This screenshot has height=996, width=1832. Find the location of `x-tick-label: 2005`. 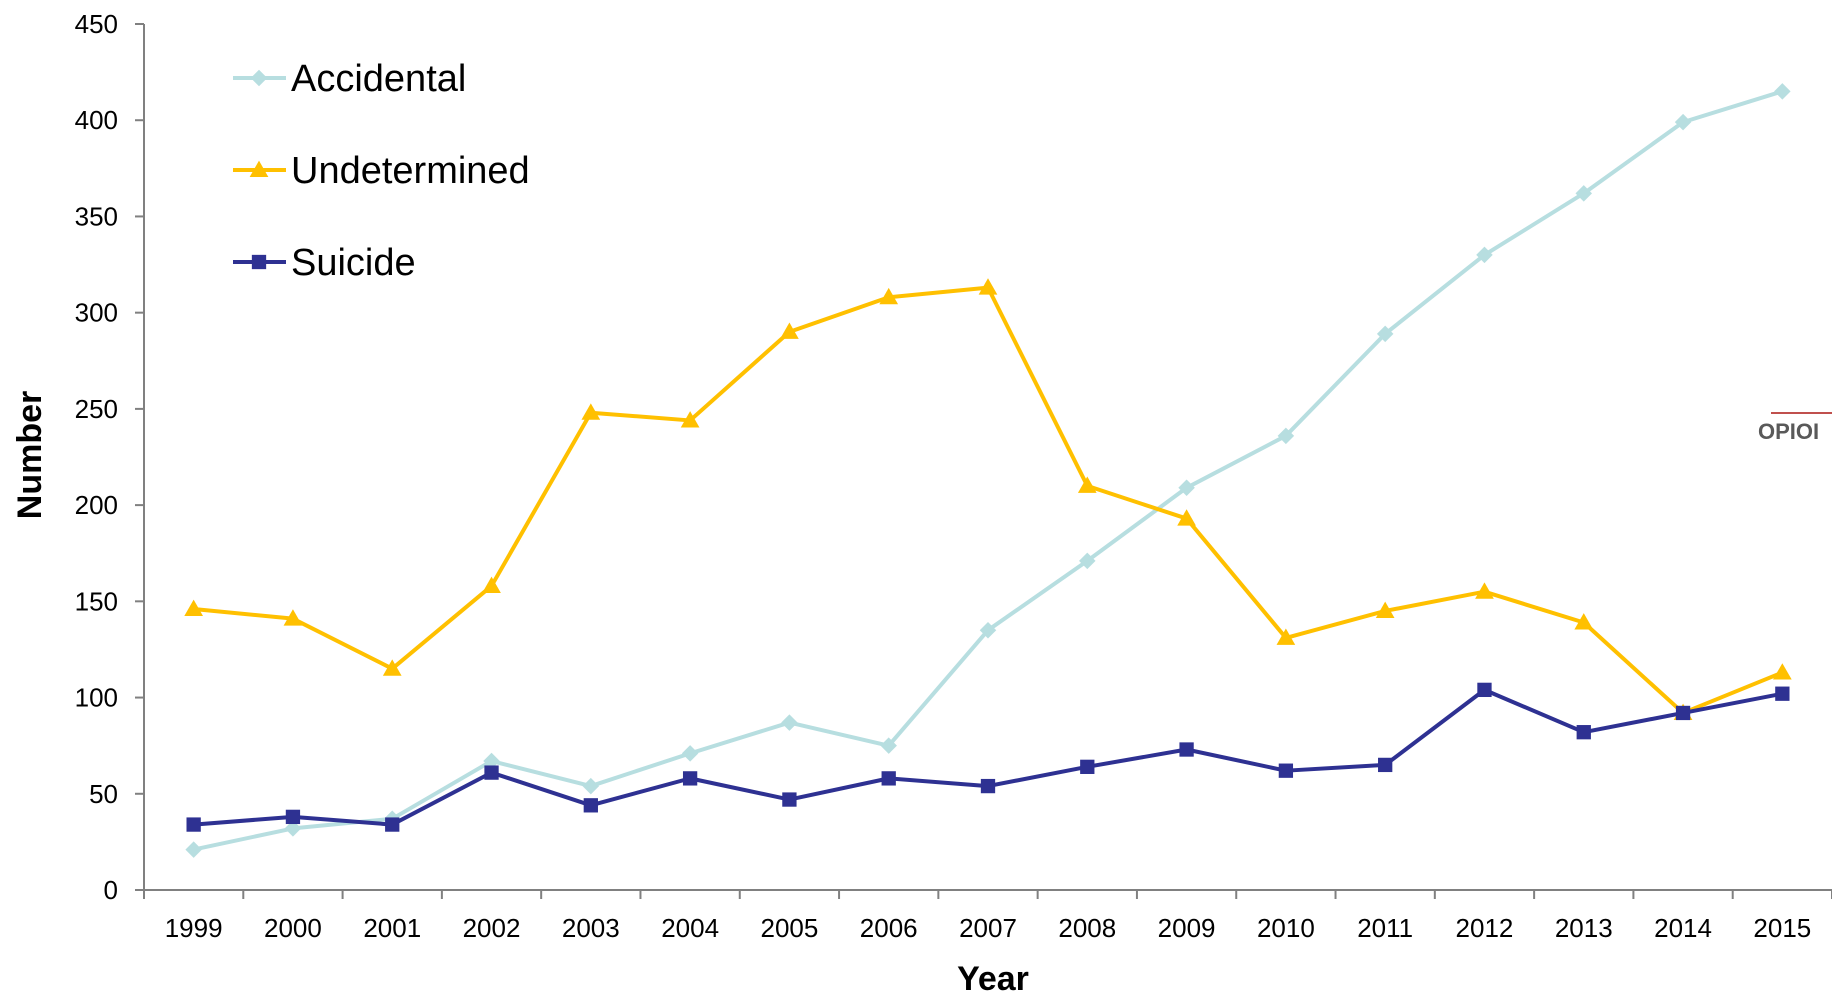

x-tick-label: 2005 is located at coordinates (789, 928).